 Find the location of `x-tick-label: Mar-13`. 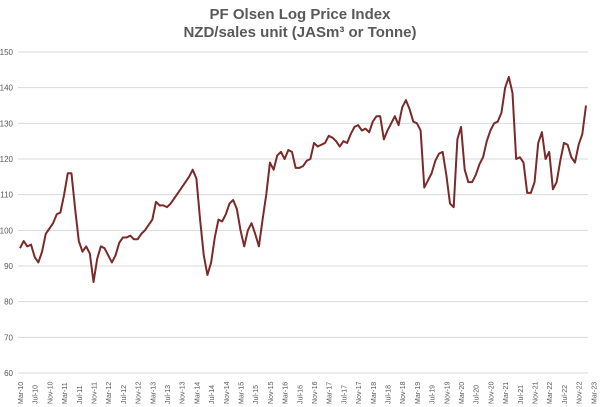

x-tick-label: Mar-13 is located at coordinates (153, 393).